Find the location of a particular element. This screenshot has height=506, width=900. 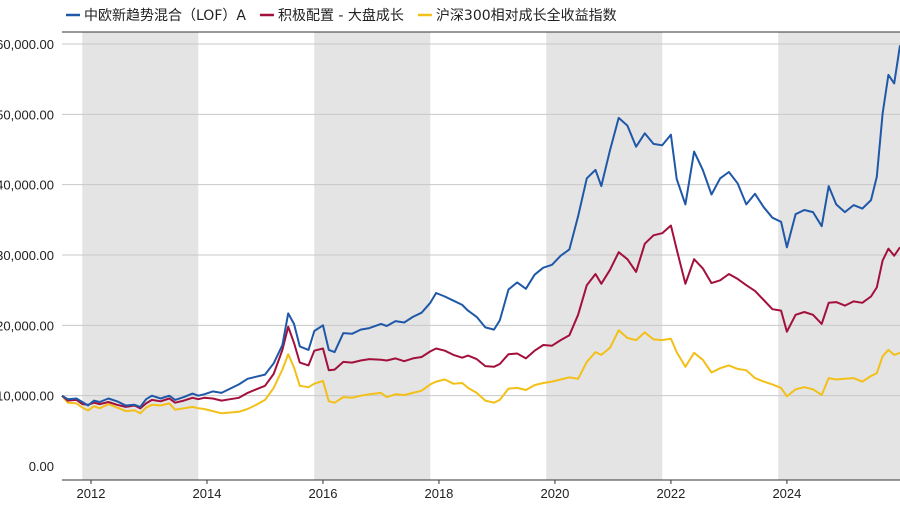

y-tick-label: 60,000.00 is located at coordinates (27, 44).